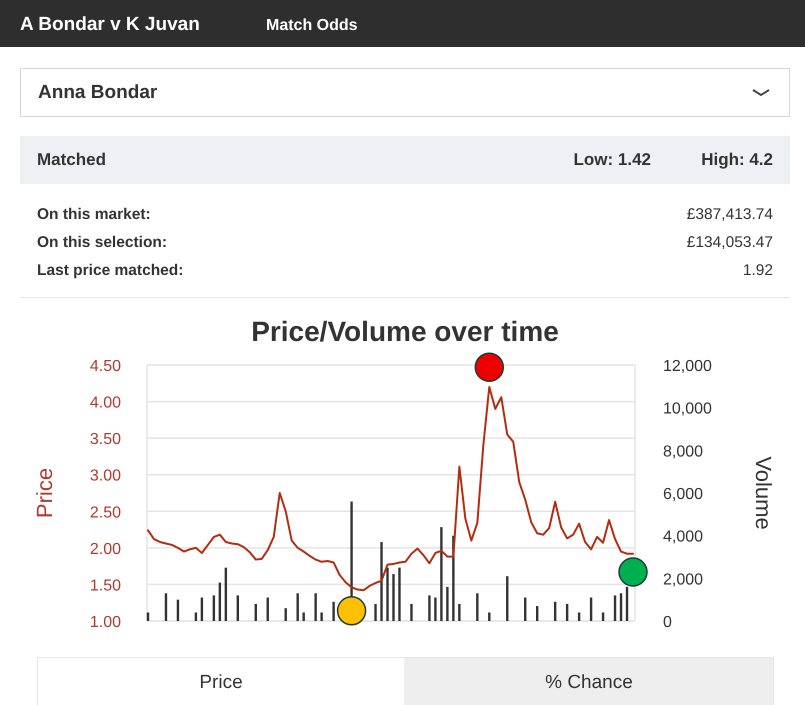 The image size is (805, 705). What do you see at coordinates (102, 242) in the screenshot?
I see `text: On this selection:` at bounding box center [102, 242].